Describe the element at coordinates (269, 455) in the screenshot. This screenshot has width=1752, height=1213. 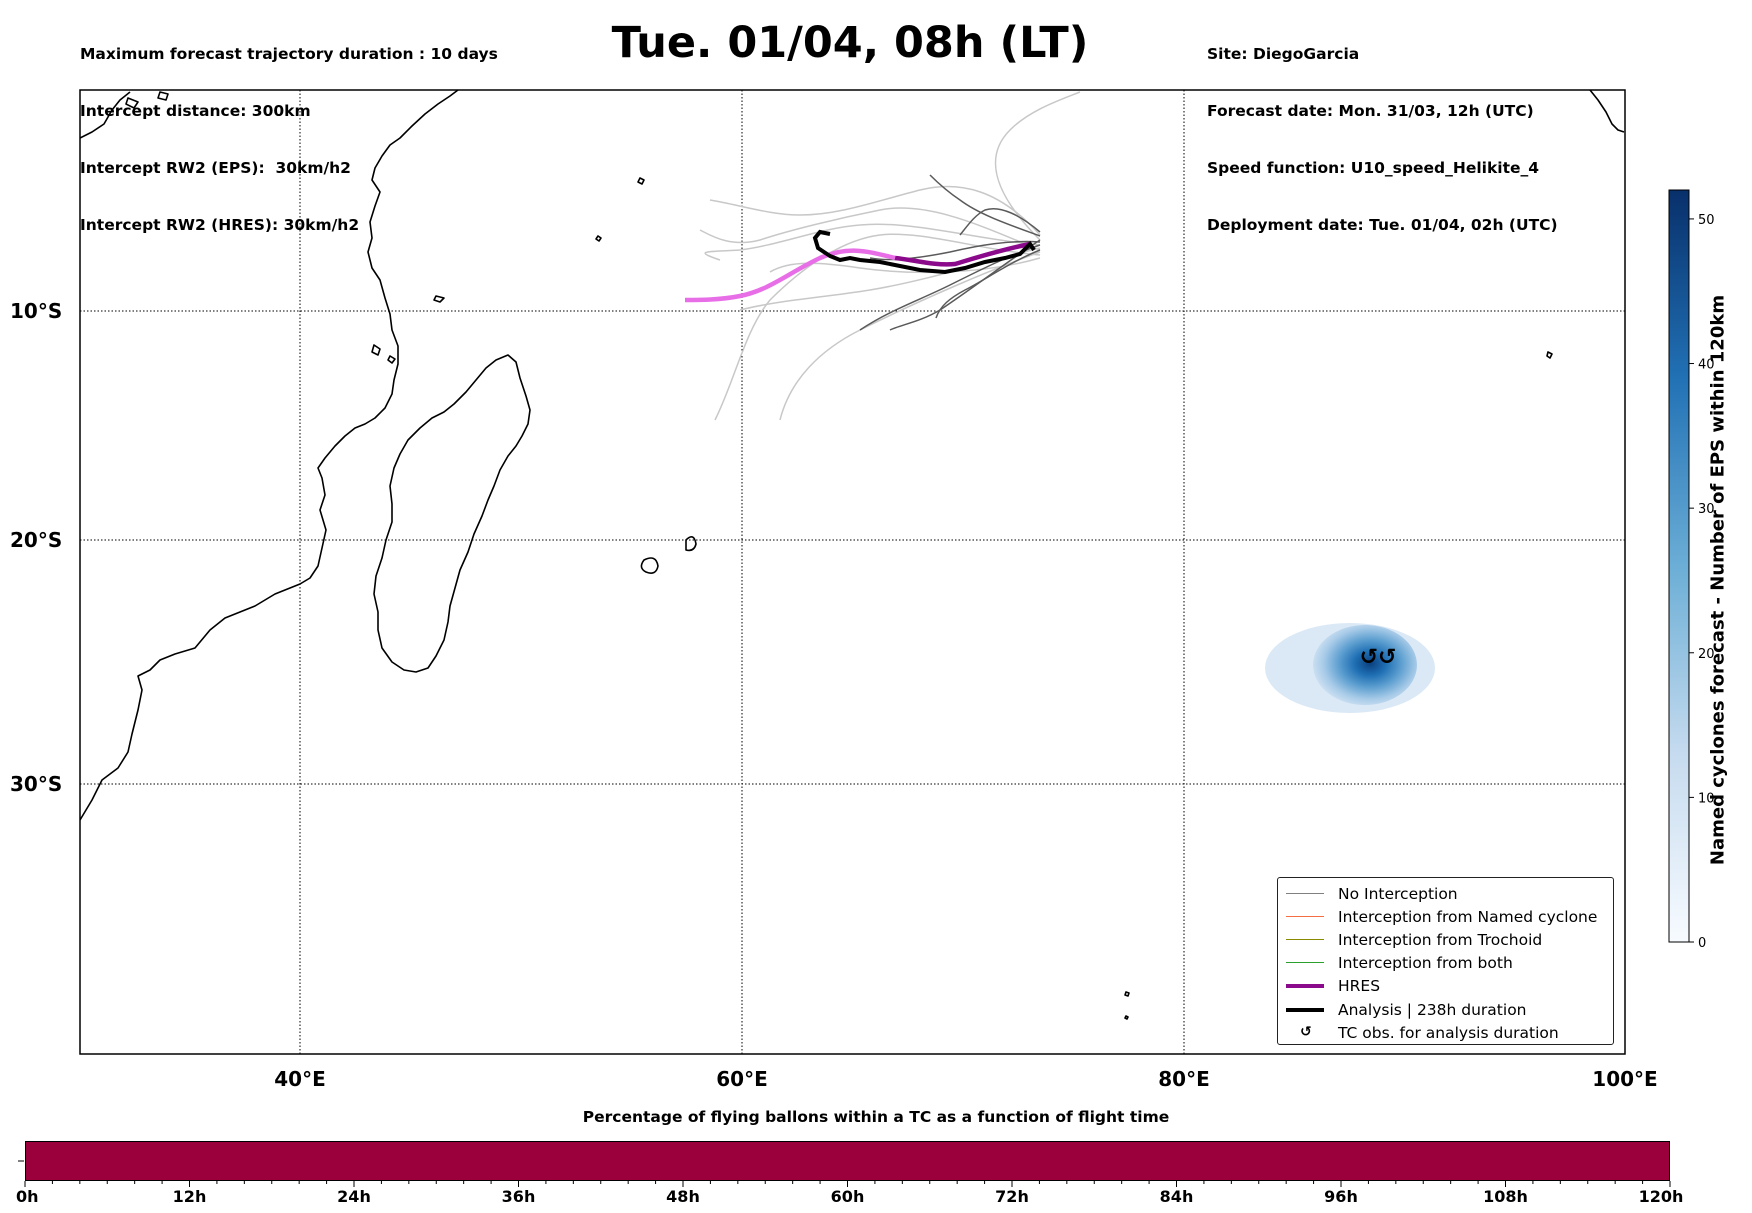
I see `coast-africa` at that location.